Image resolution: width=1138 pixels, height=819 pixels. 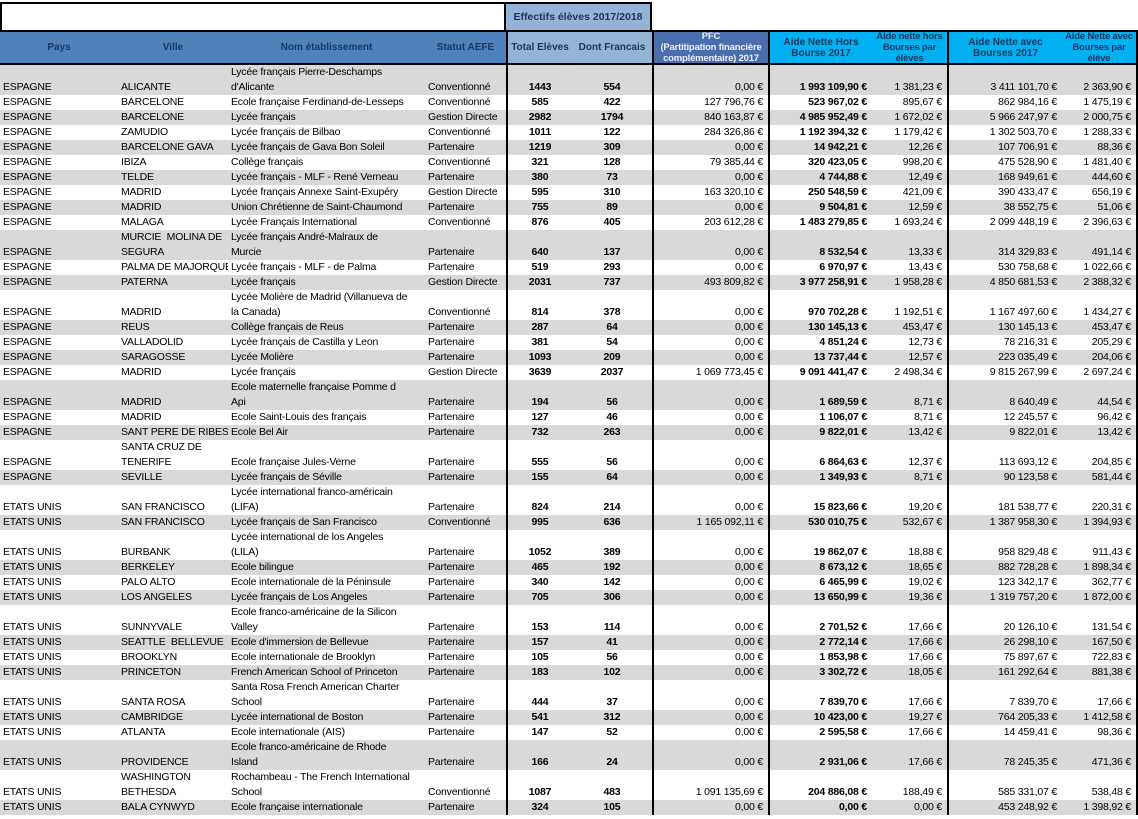 What do you see at coordinates (925, 582) in the screenshot?
I see `cell-aide-hors-par-eleve: 19,02 €` at bounding box center [925, 582].